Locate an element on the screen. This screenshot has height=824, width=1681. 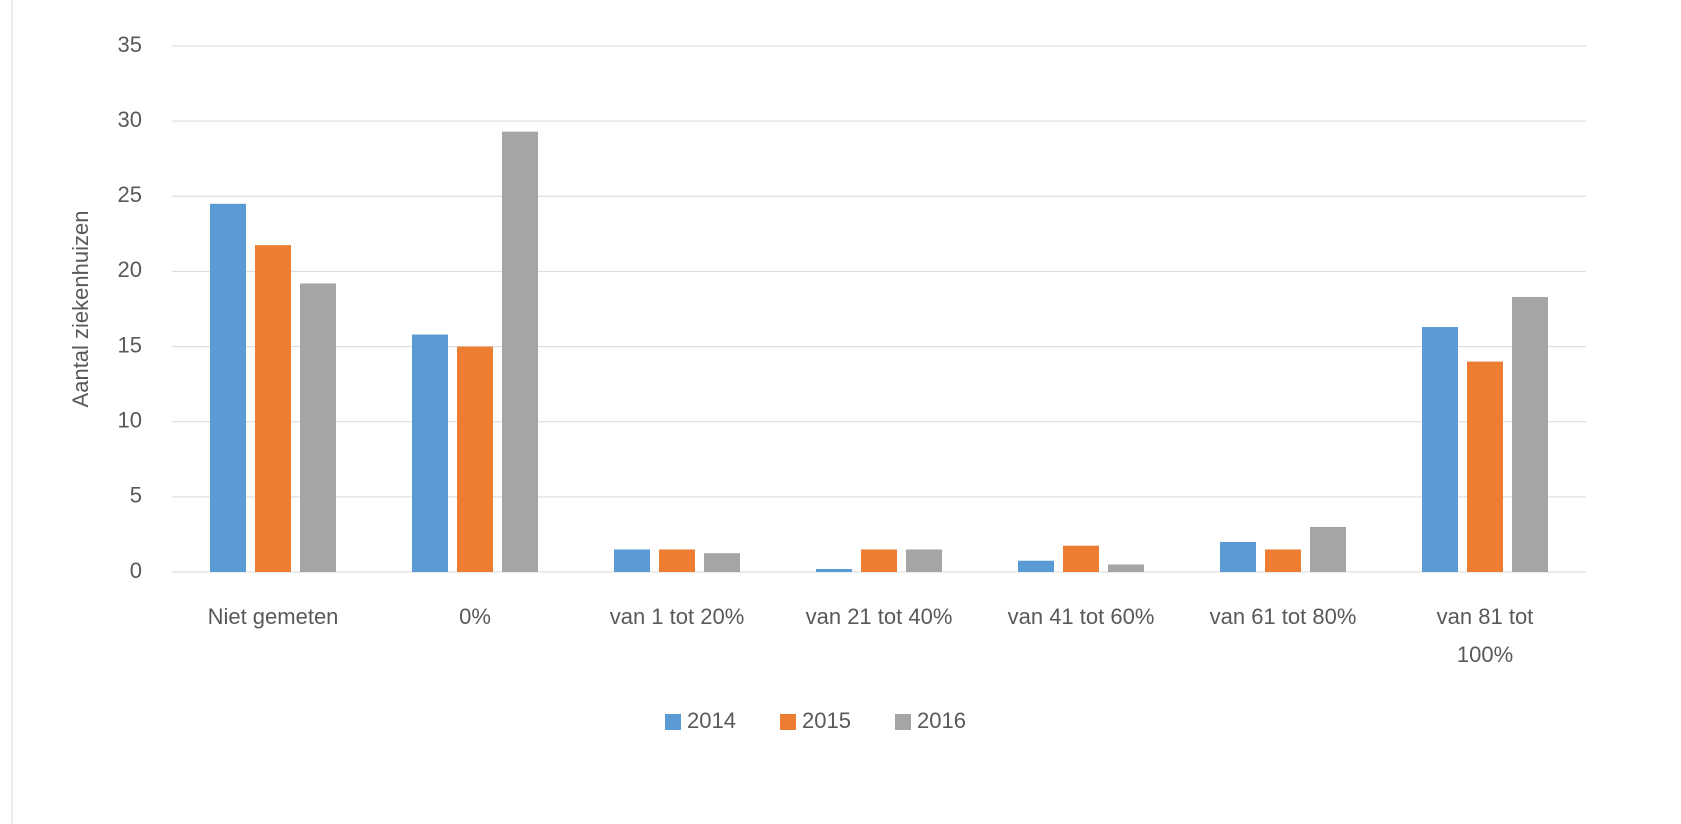
x-tick-label: van 61 tot 80% is located at coordinates (1283, 616).